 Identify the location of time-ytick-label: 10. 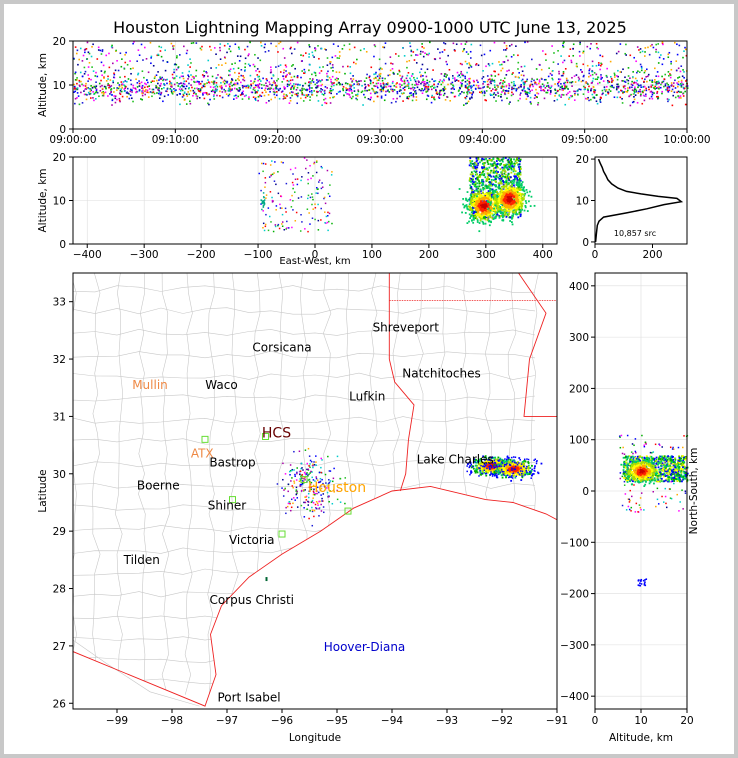
(59, 86).